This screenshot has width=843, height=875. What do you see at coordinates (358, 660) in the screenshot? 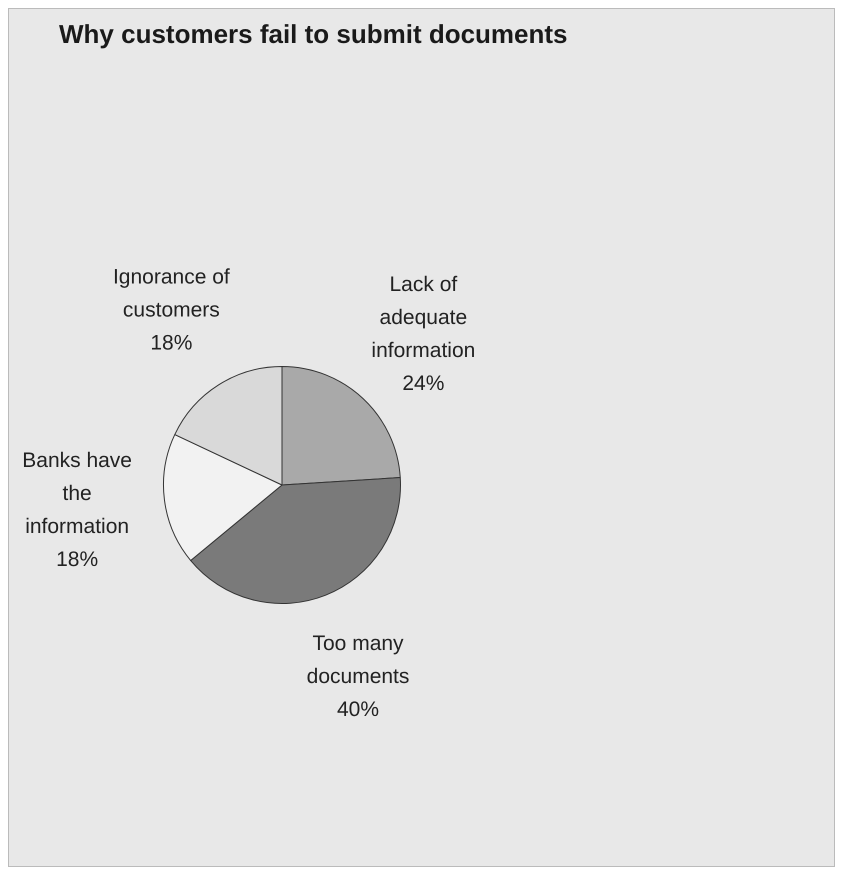
I see `slice-label: Too many documents` at bounding box center [358, 660].